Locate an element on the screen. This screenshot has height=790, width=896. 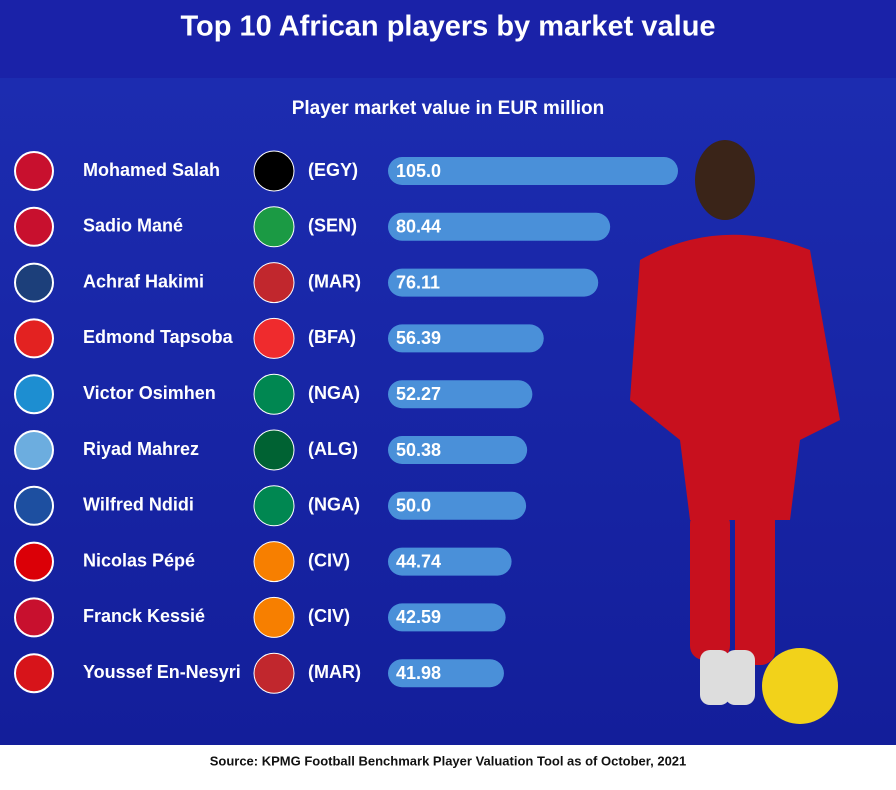
player-name: Edmond Tapsoba is located at coordinates (158, 337).